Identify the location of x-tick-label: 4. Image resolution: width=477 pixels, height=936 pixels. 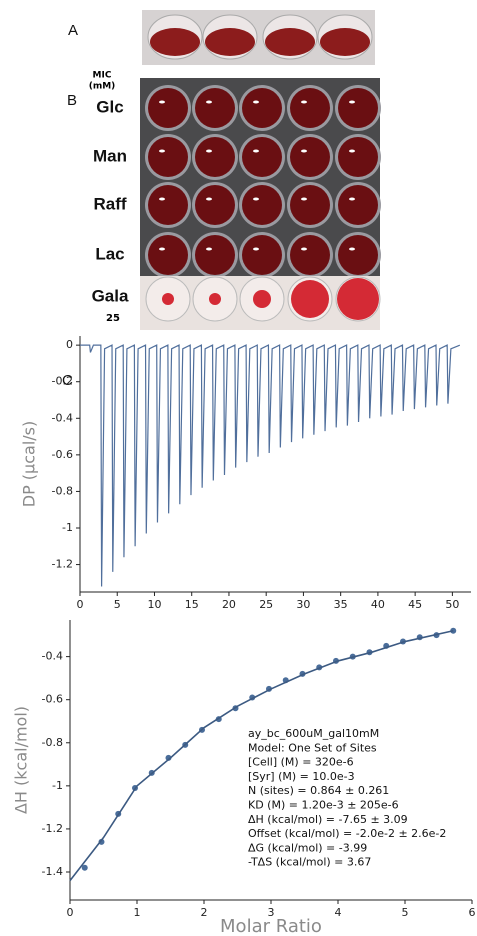
(338, 912).